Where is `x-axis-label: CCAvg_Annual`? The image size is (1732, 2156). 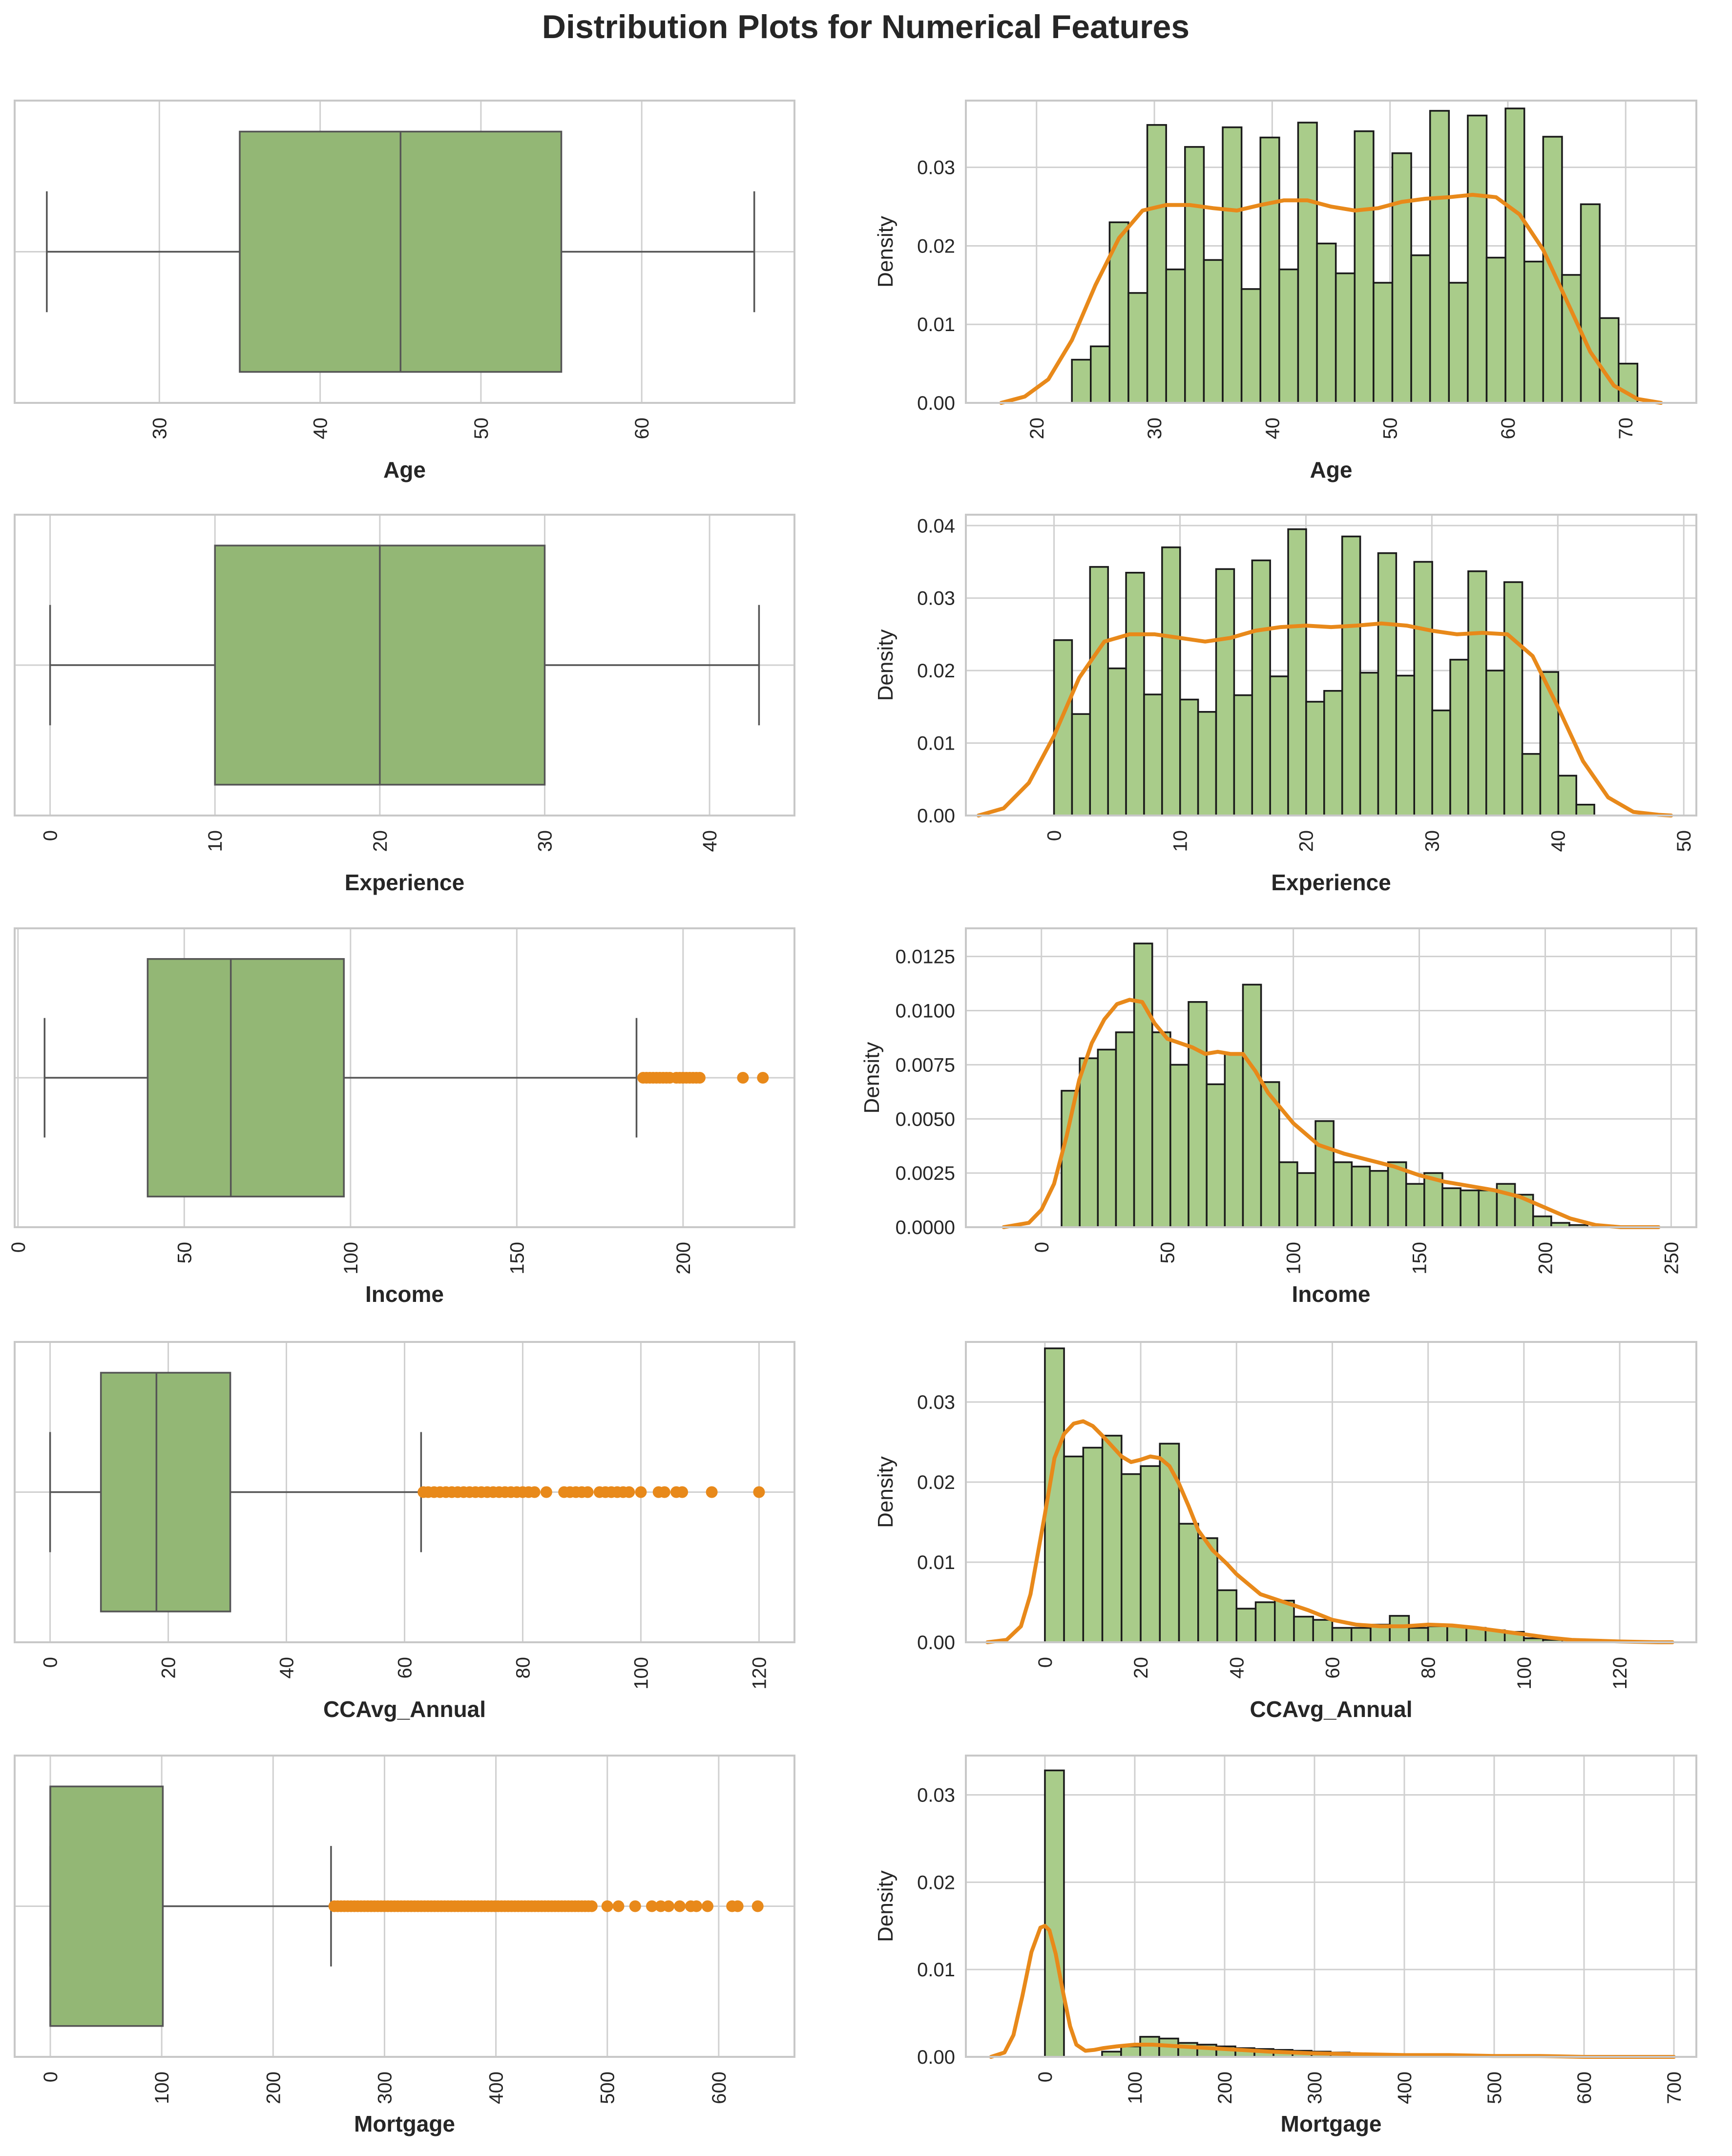 x-axis-label: CCAvg_Annual is located at coordinates (1331, 1709).